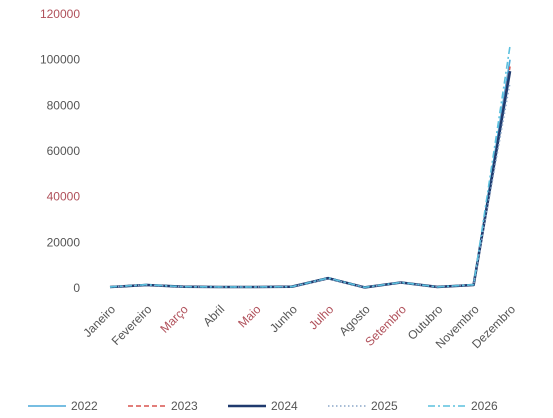  Describe the element at coordinates (84, 406) in the screenshot. I see `legend-label-2022: 2022` at that location.